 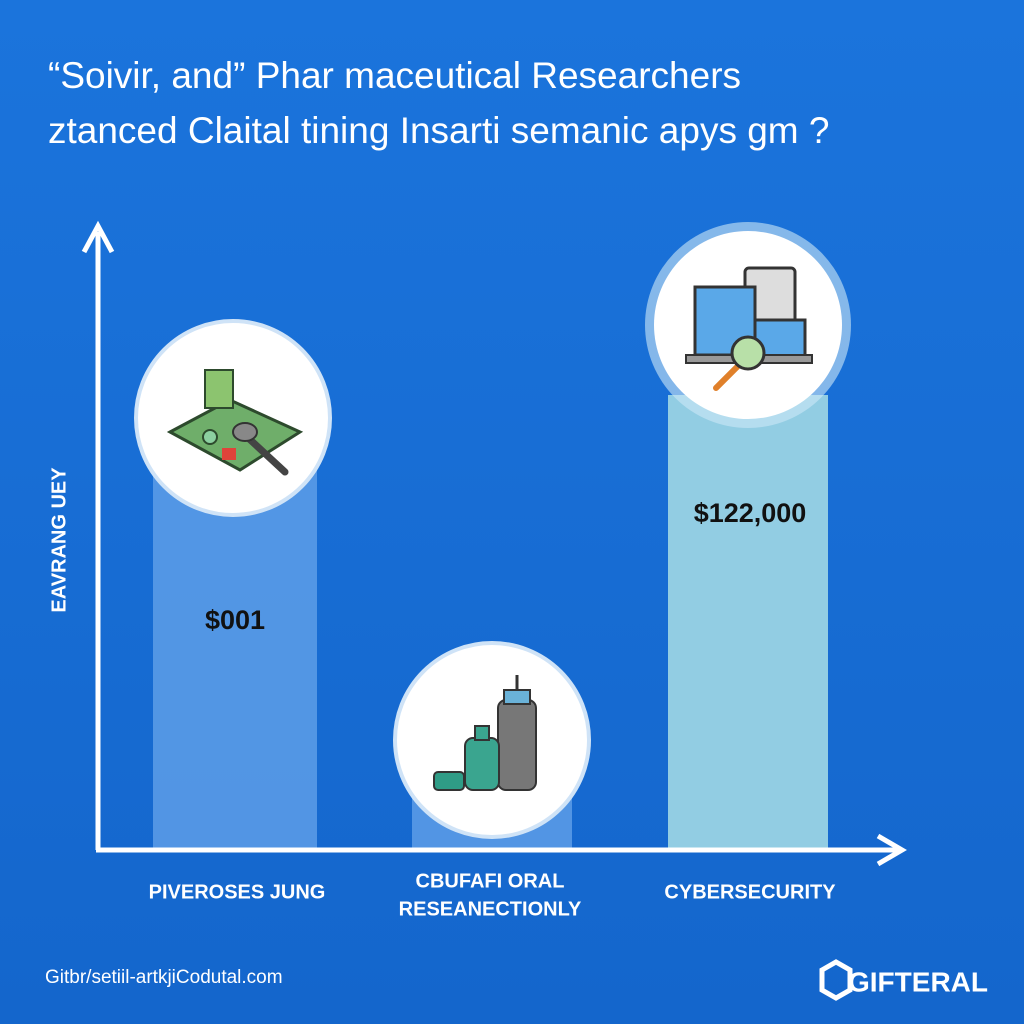 What do you see at coordinates (749, 328) in the screenshot?
I see `icon-devices` at bounding box center [749, 328].